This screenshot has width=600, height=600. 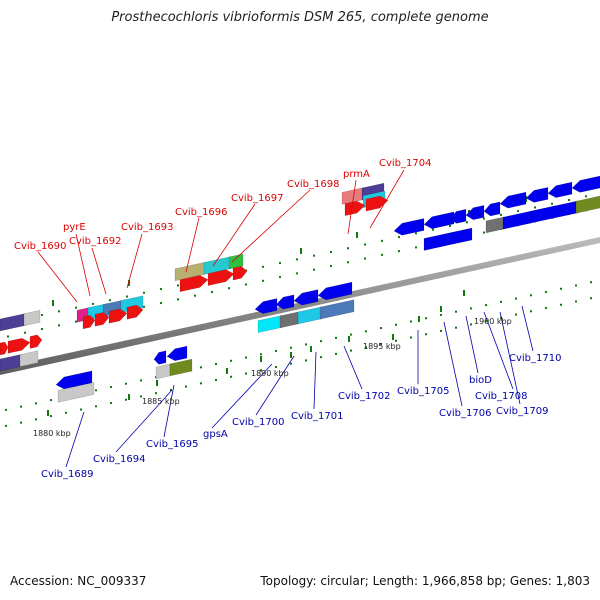 What do you see at coordinates (501, 396) in the screenshot?
I see `gene-label-cvib1708: Cvib_1708` at bounding box center [501, 396].